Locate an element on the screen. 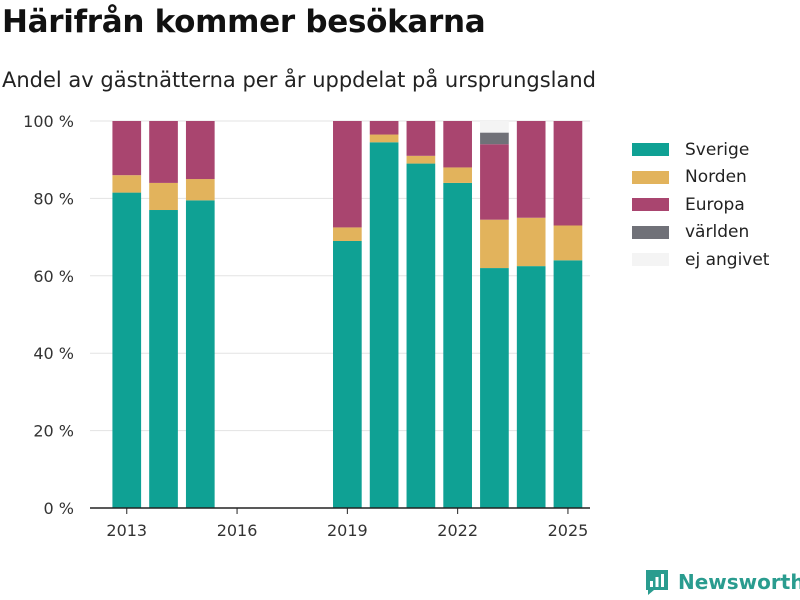 The width and height of the screenshot is (800, 600). x-tick-label: 2019 is located at coordinates (347, 530).